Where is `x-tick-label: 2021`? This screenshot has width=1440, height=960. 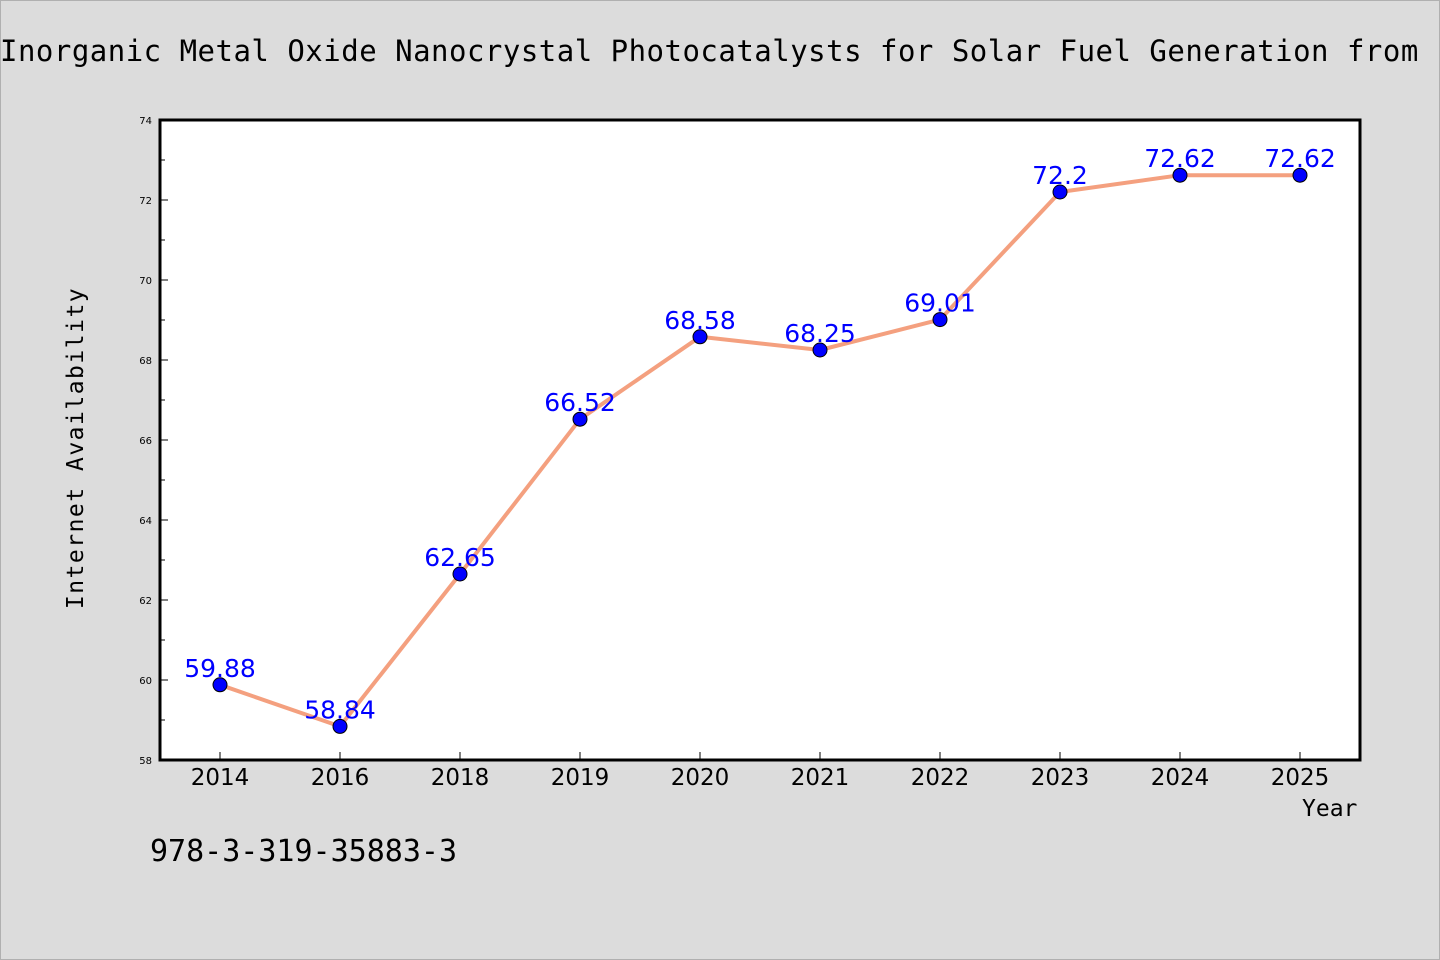 x-tick-label: 2021 is located at coordinates (820, 778).